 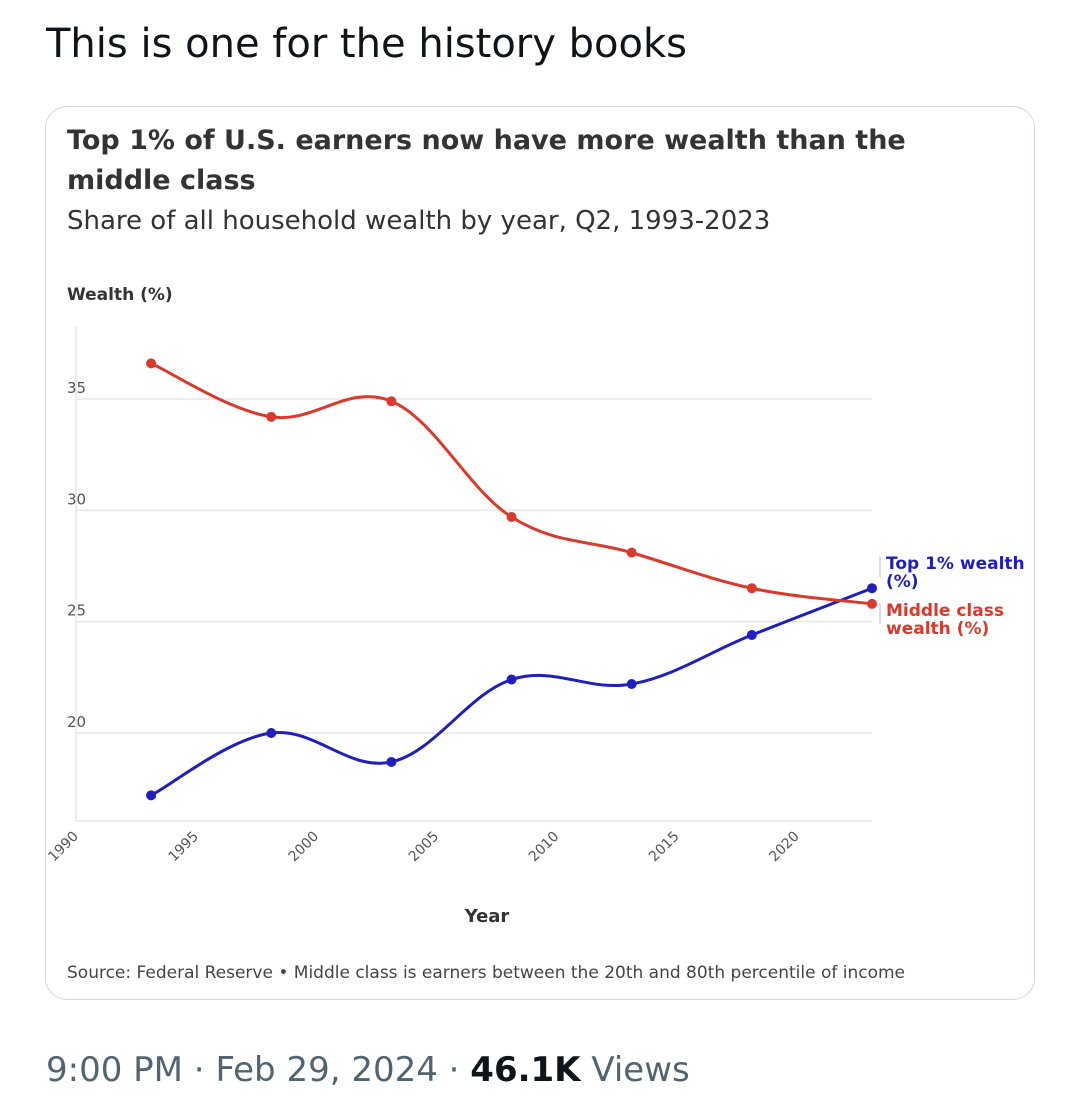 What do you see at coordinates (183, 847) in the screenshot?
I see `x-tick-label: 1995` at bounding box center [183, 847].